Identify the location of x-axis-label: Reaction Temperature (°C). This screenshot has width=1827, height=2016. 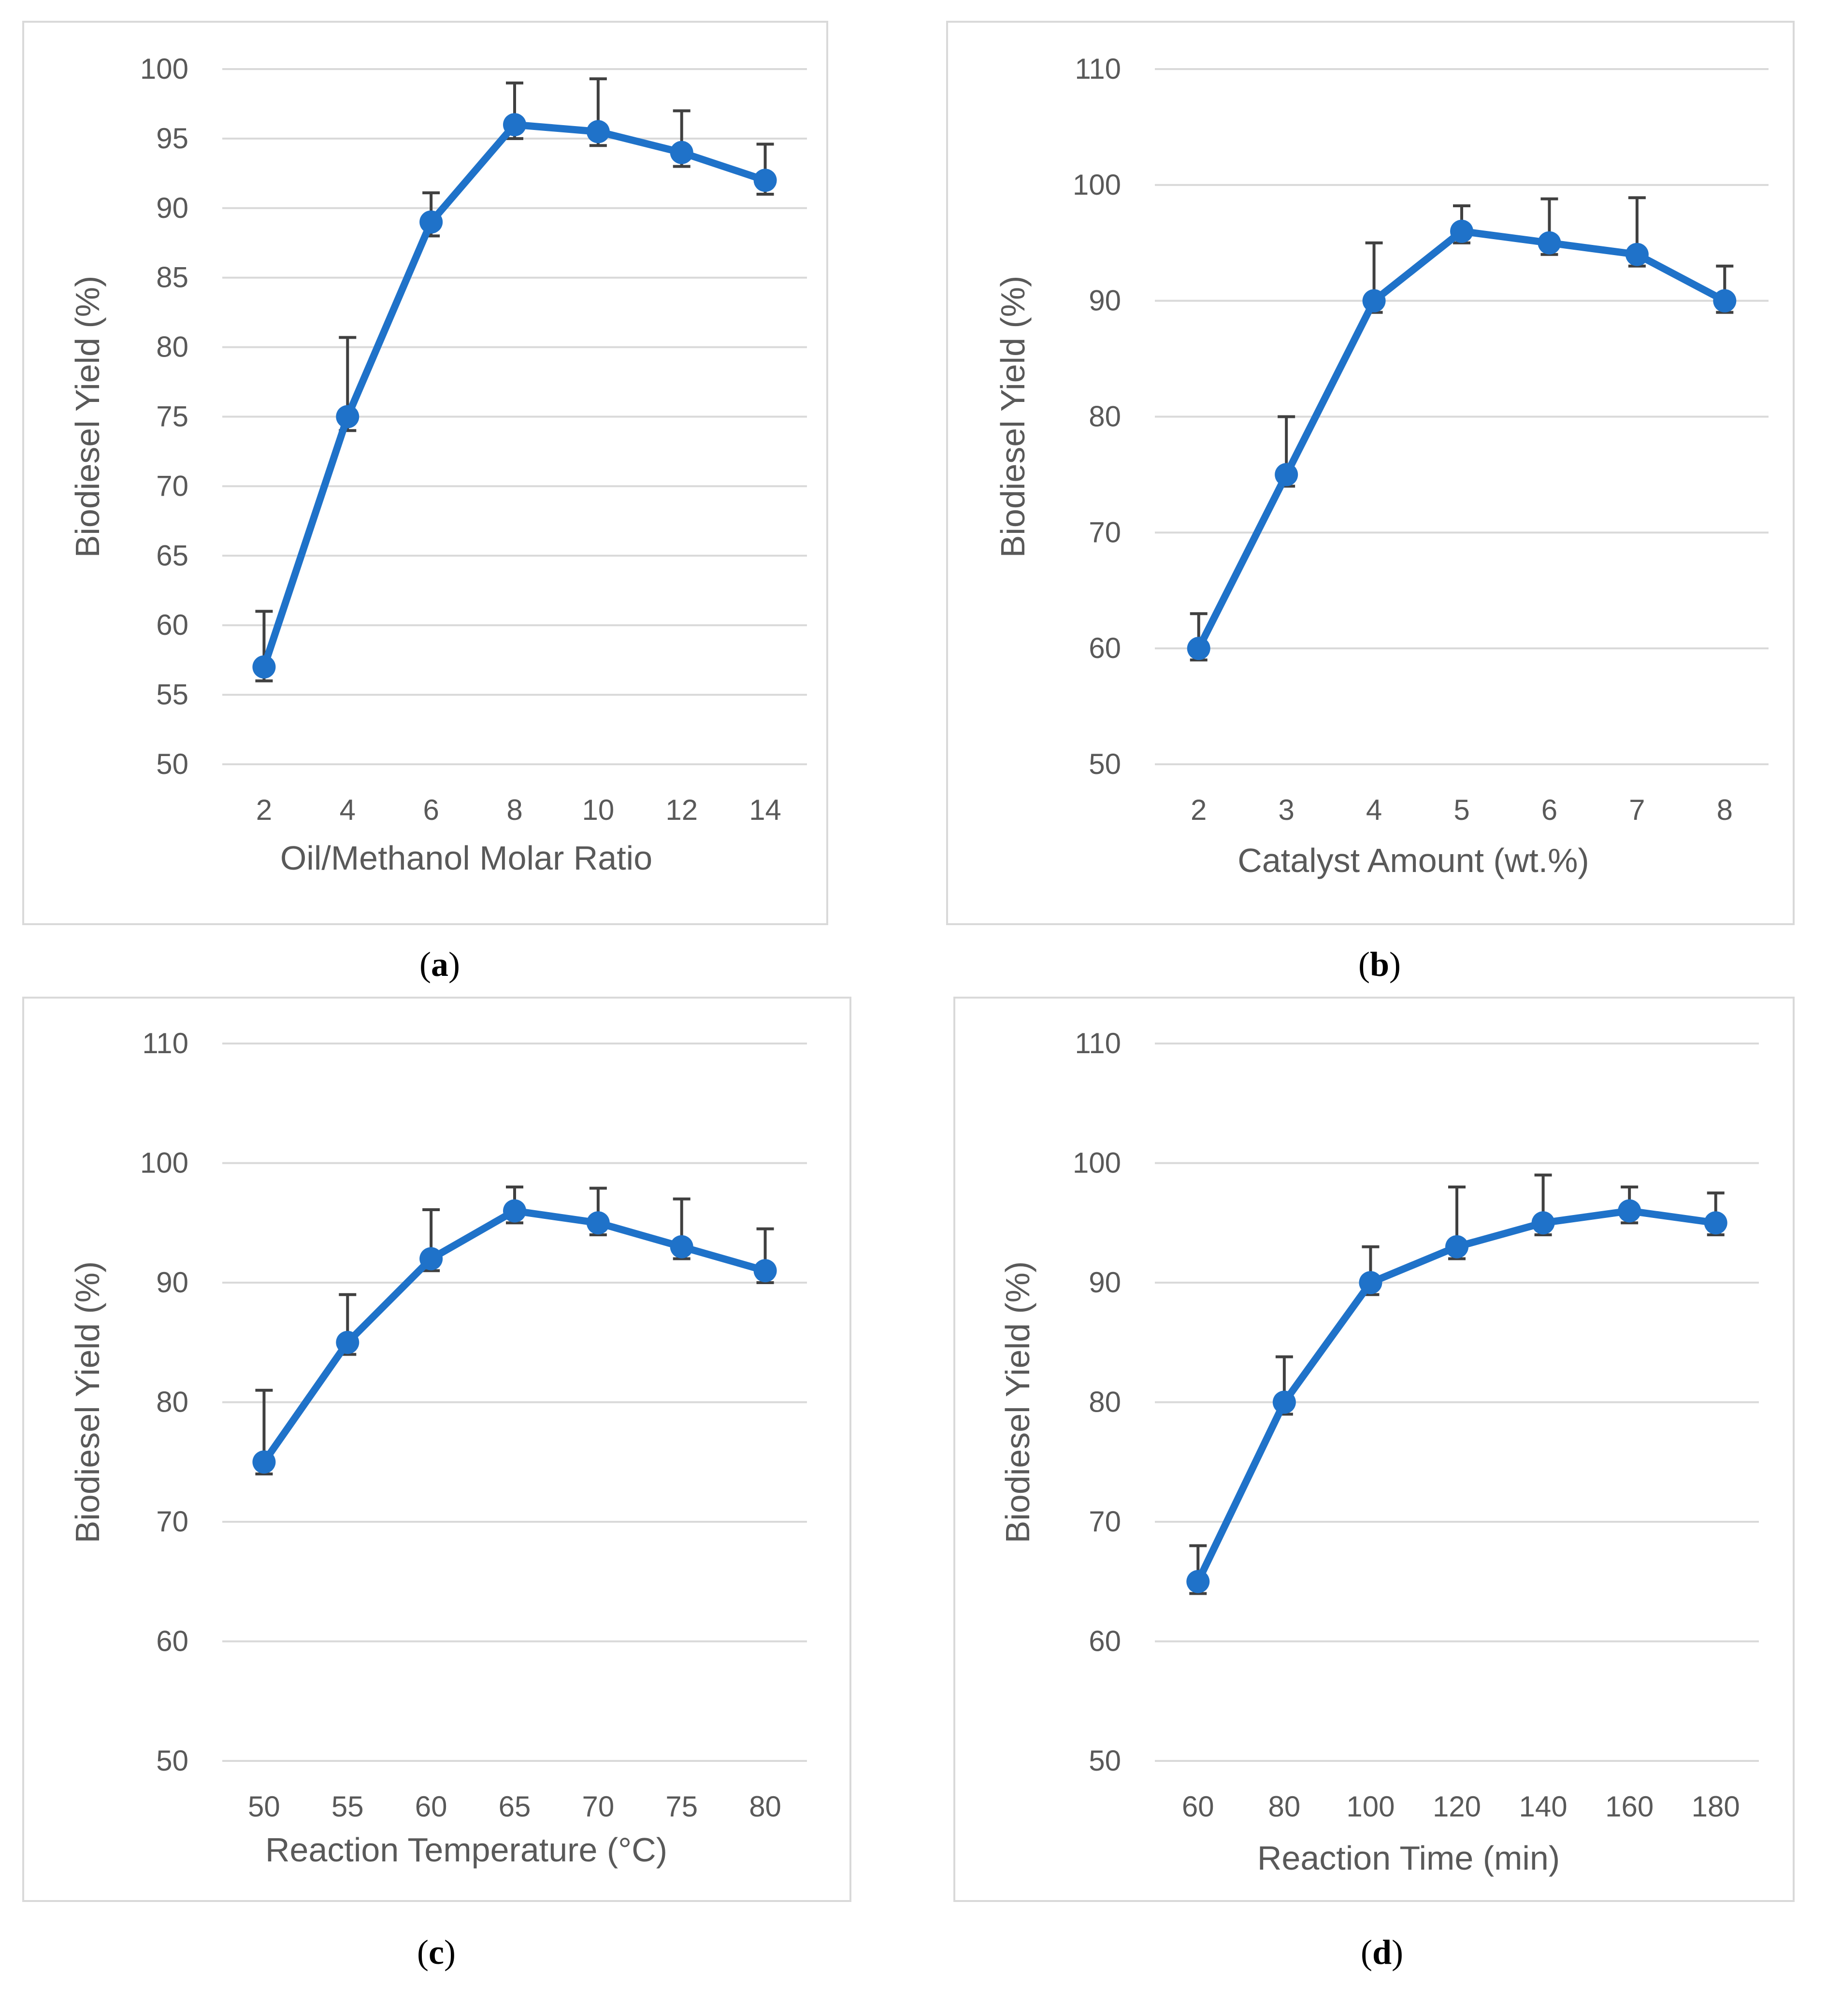
(466, 1850).